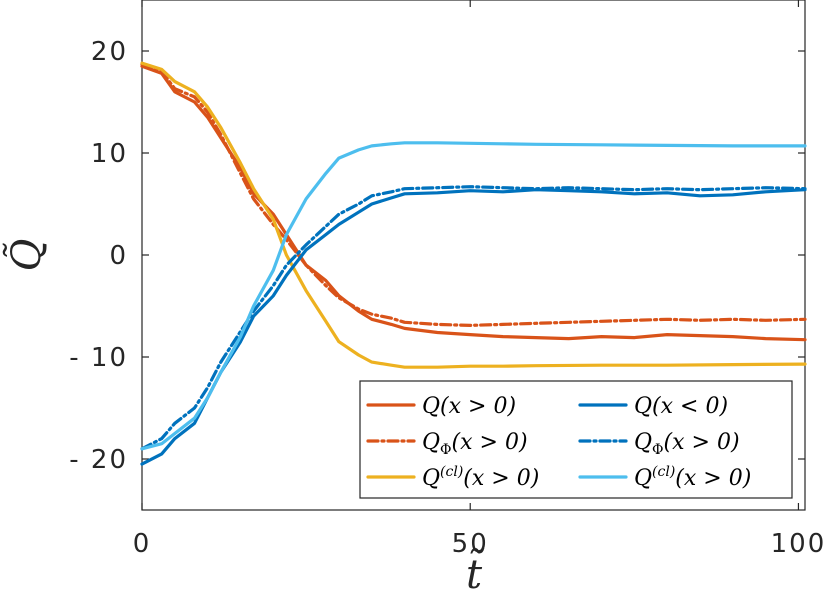 The height and width of the screenshot is (605, 830). What do you see at coordinates (480, 477) in the screenshot?
I see `legend-label-3: Q(cl)(x > 0)` at bounding box center [480, 477].